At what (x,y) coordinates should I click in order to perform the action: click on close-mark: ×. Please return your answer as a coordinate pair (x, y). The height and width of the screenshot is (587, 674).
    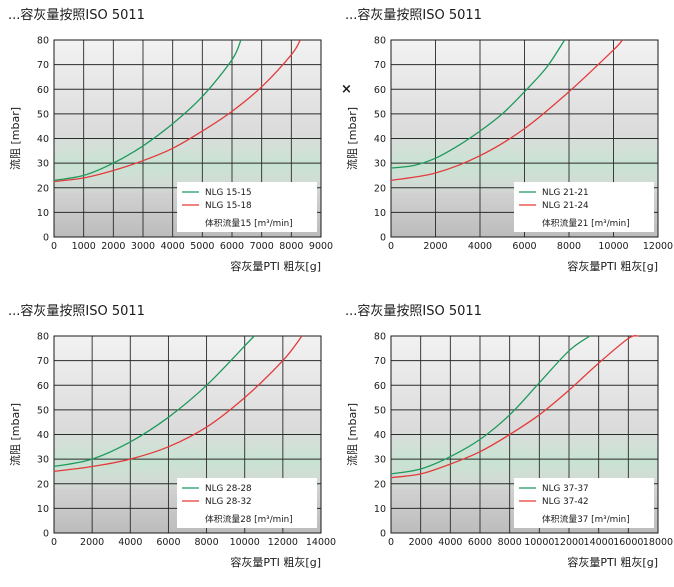
    Looking at the image, I should click on (346, 89).